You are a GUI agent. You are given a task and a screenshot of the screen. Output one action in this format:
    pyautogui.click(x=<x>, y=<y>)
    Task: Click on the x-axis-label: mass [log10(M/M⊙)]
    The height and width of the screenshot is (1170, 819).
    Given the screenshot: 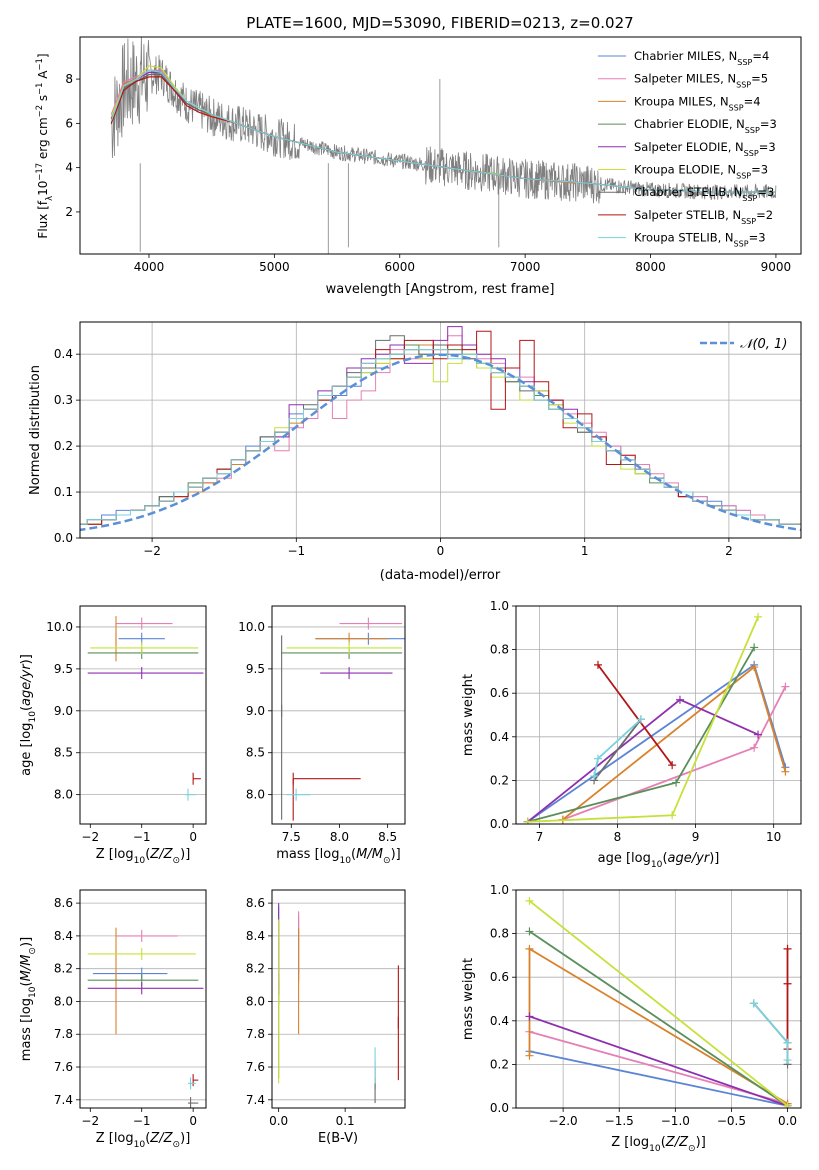 What is the action you would take?
    pyautogui.click(x=338, y=856)
    